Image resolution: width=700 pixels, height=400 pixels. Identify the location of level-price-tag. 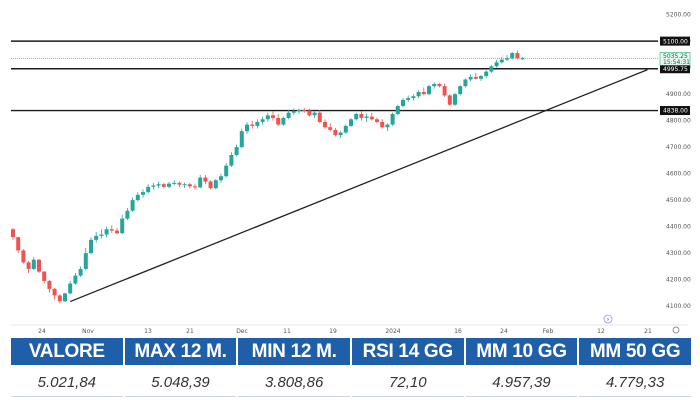
(675, 41).